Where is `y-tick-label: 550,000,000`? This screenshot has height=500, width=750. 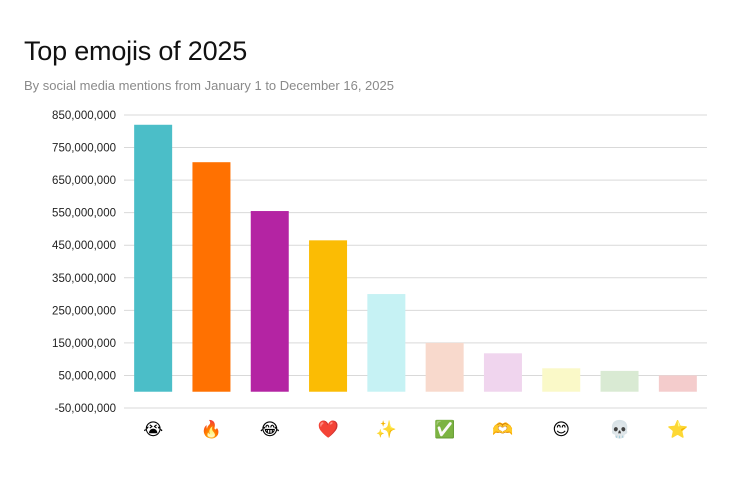 y-tick-label: 550,000,000 is located at coordinates (84, 214).